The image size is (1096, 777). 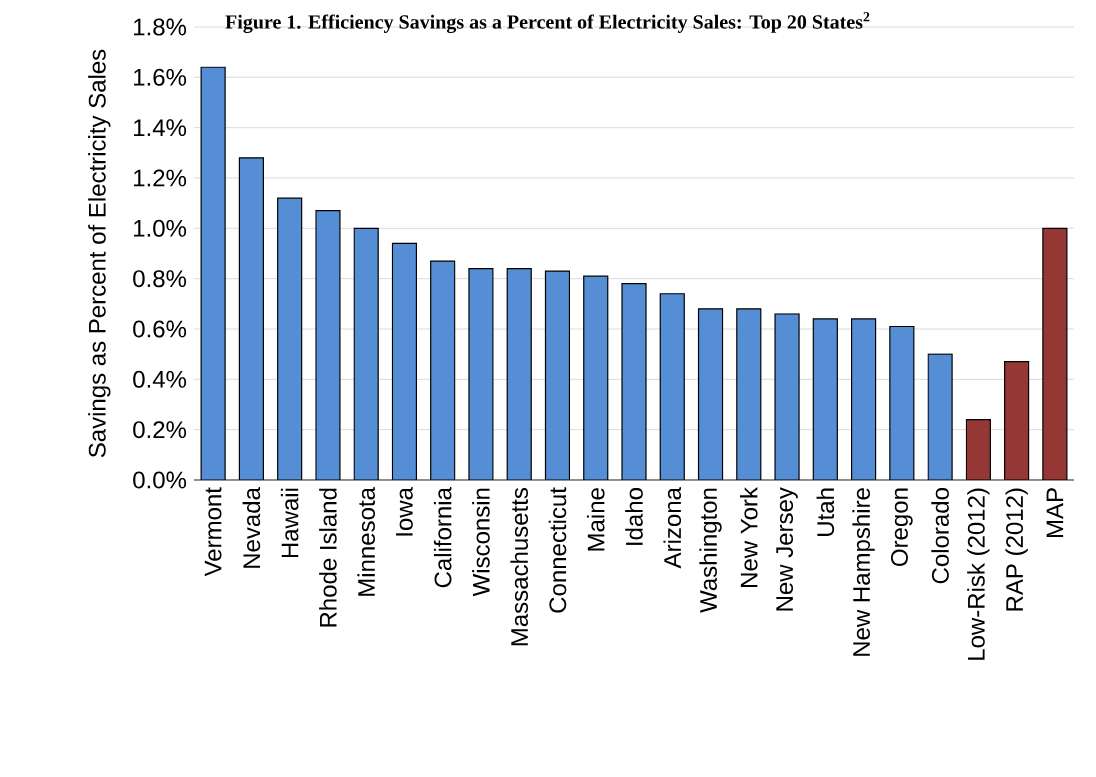 I want to click on x-tick-label: Idaho, so click(x=634, y=516).